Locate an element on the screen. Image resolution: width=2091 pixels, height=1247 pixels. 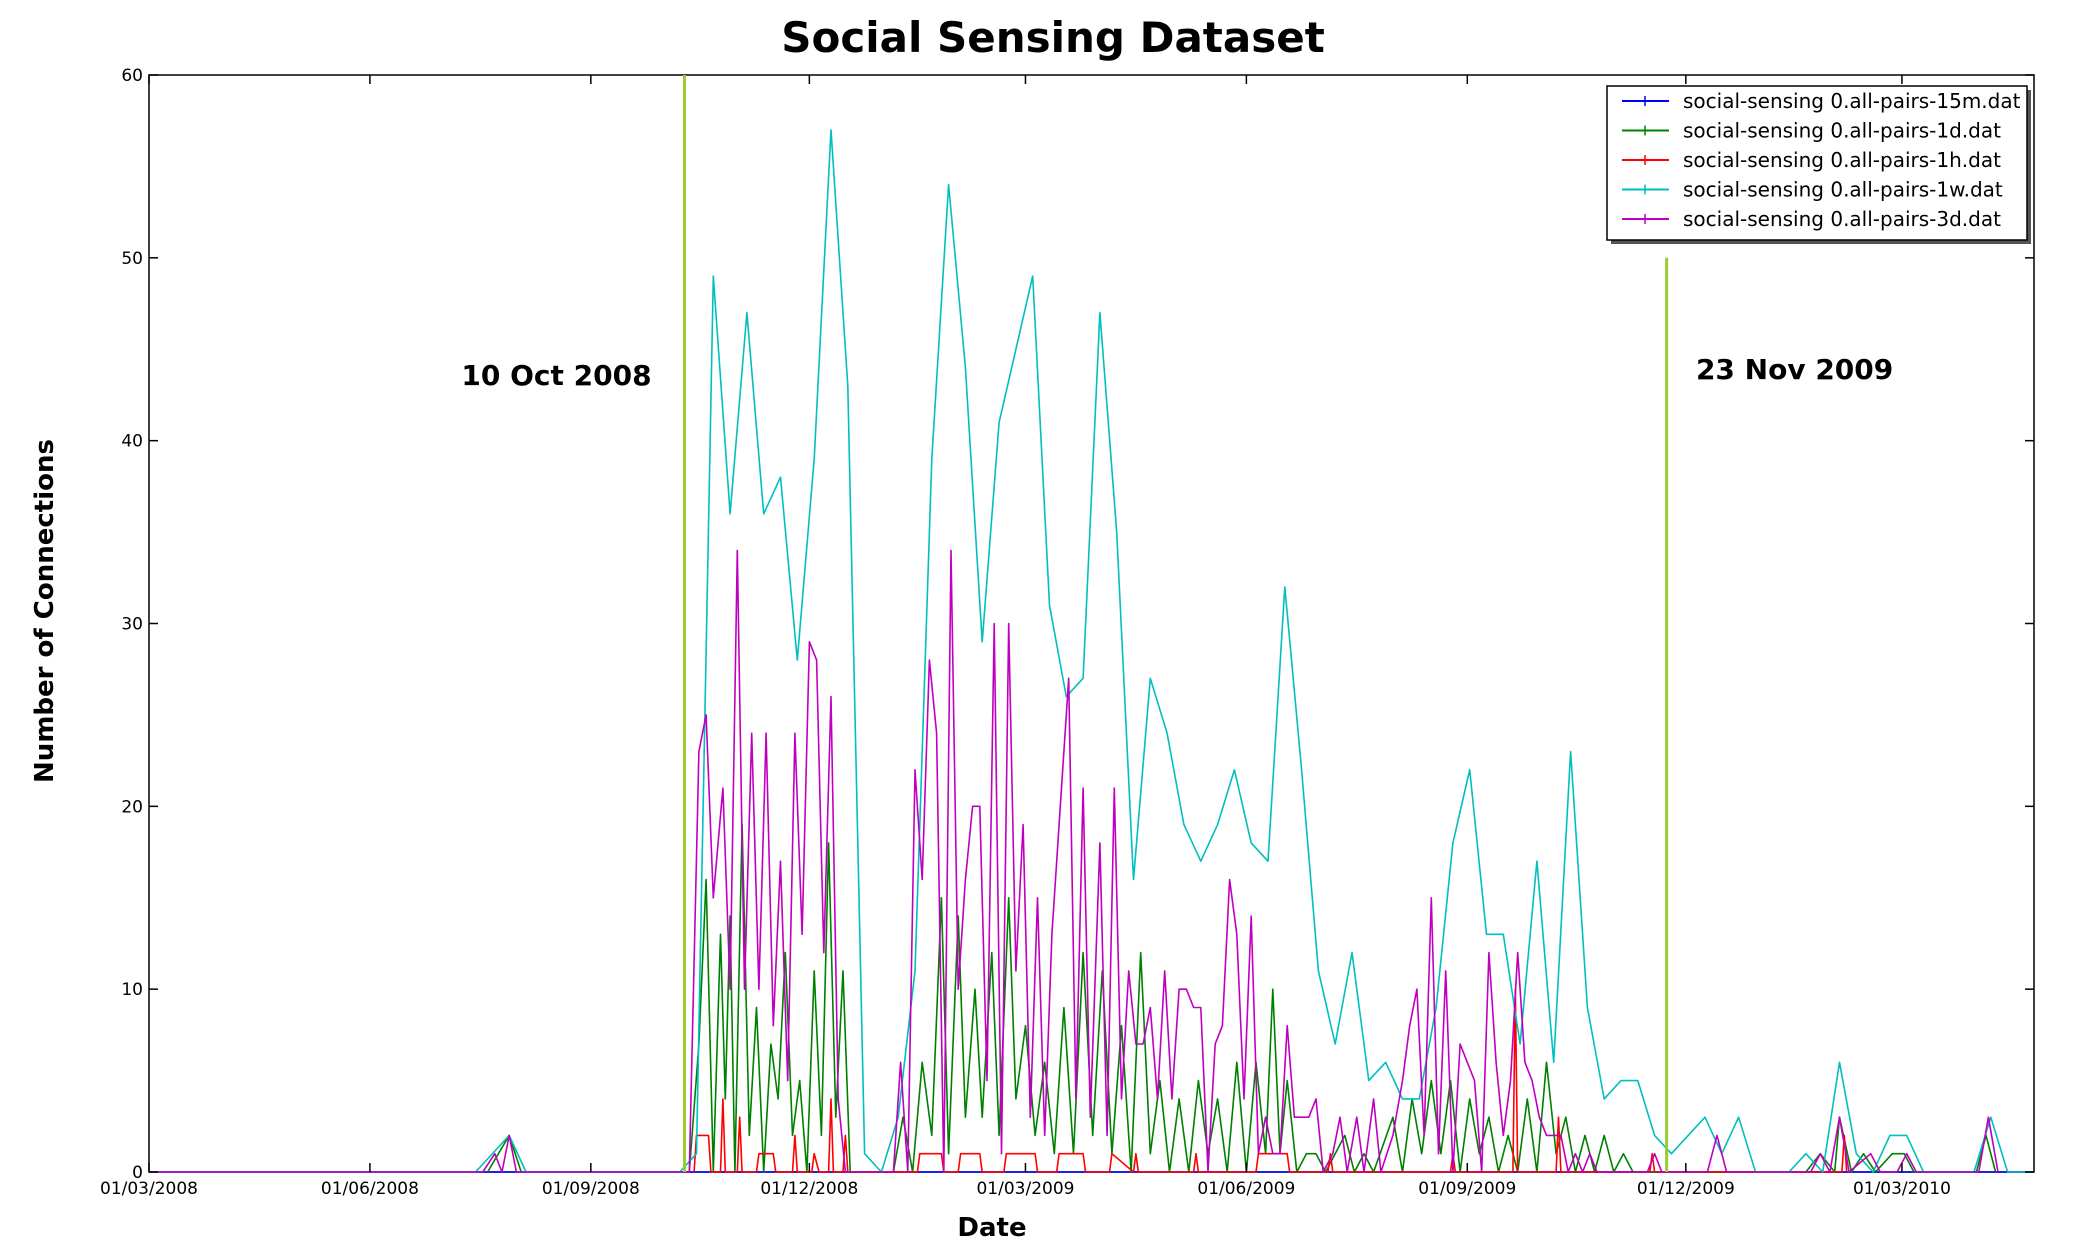
x-tick-label: 01/06/2009 is located at coordinates (1246, 1189).